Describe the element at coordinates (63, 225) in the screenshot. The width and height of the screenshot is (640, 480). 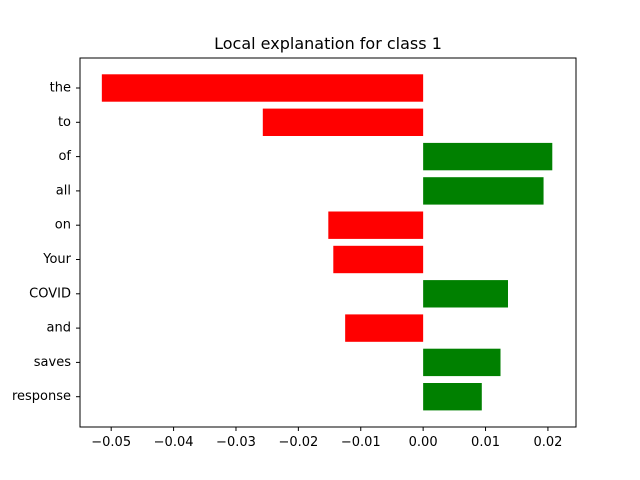
I see `y-tick-label: on` at that location.